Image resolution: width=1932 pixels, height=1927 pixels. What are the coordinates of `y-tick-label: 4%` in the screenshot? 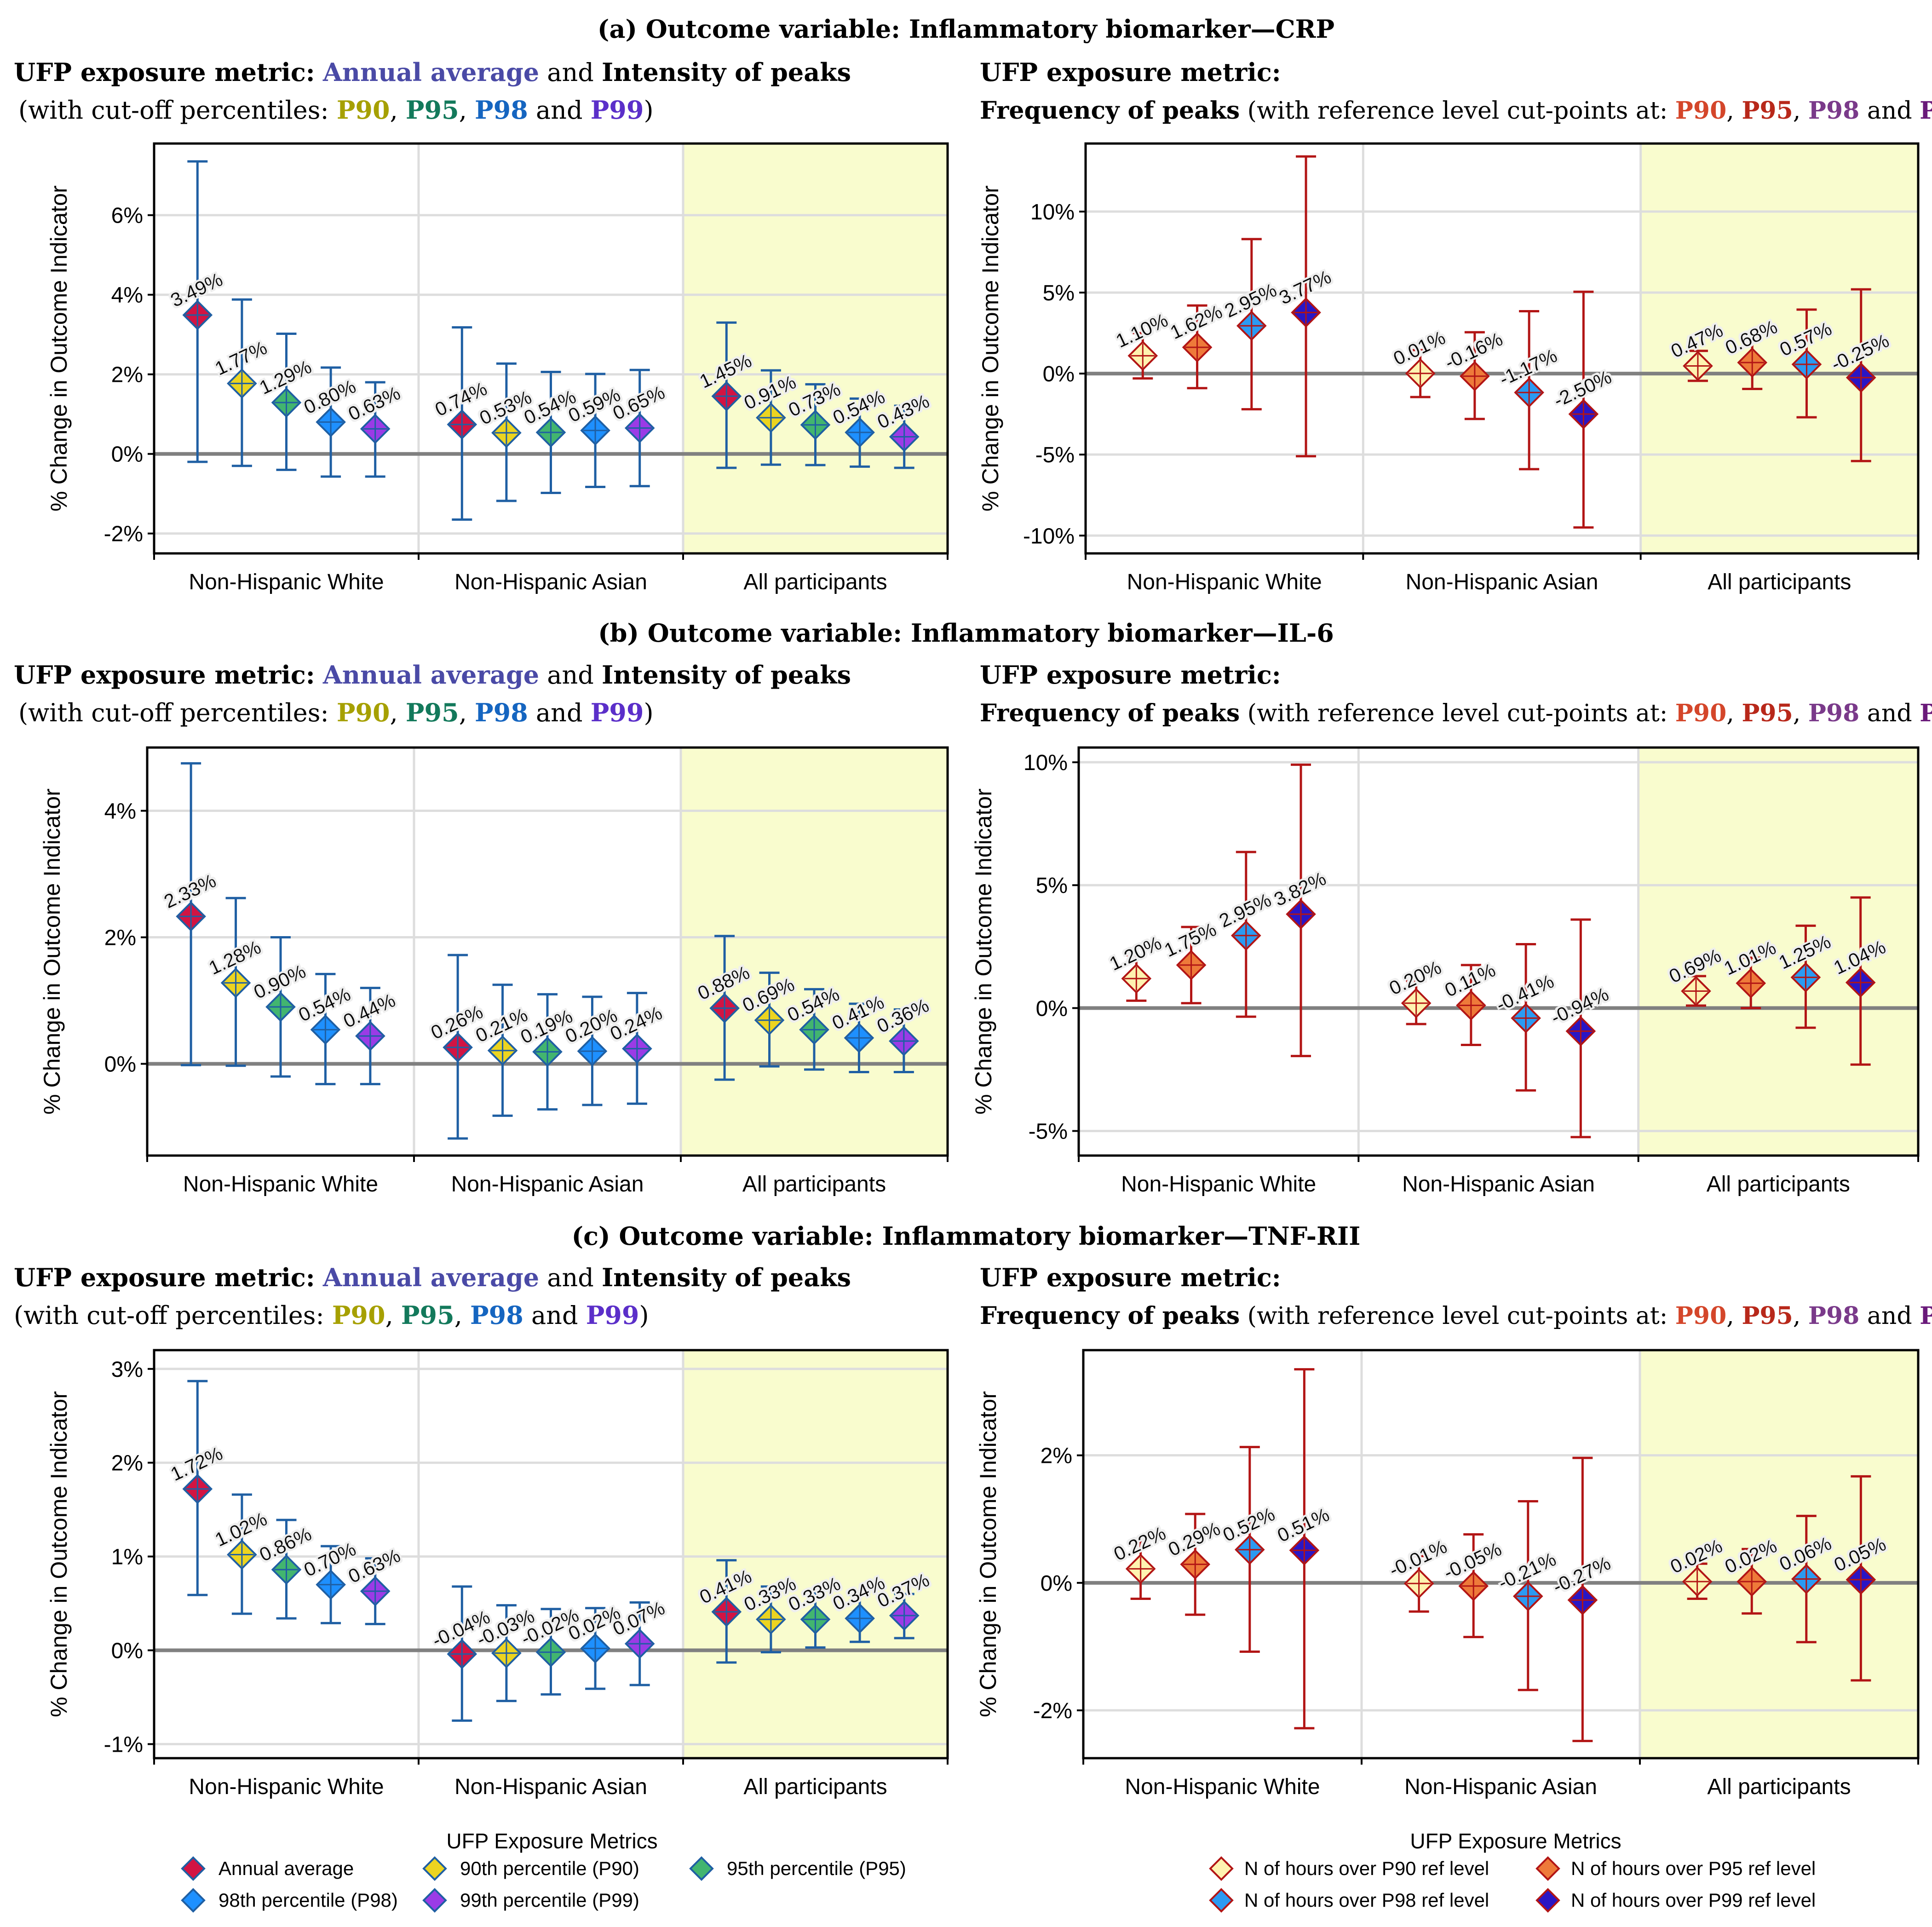 It's located at (127, 295).